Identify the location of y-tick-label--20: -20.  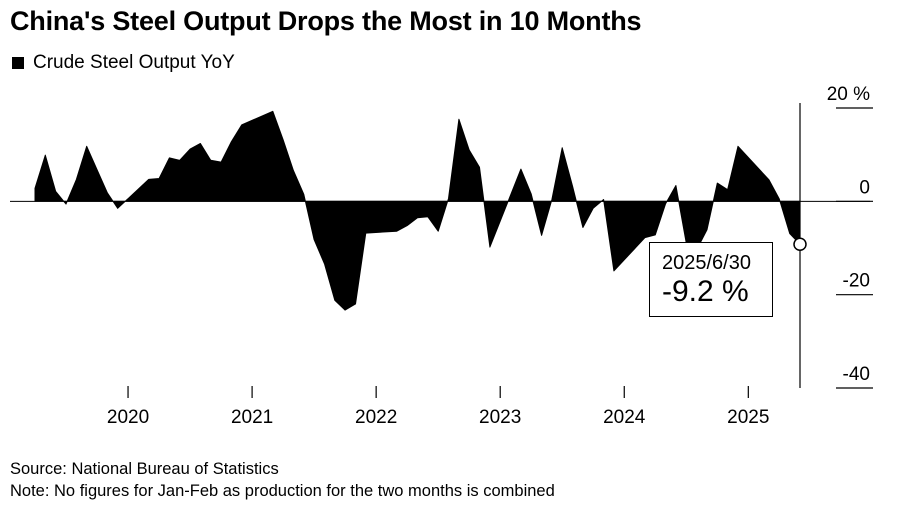
(856, 281).